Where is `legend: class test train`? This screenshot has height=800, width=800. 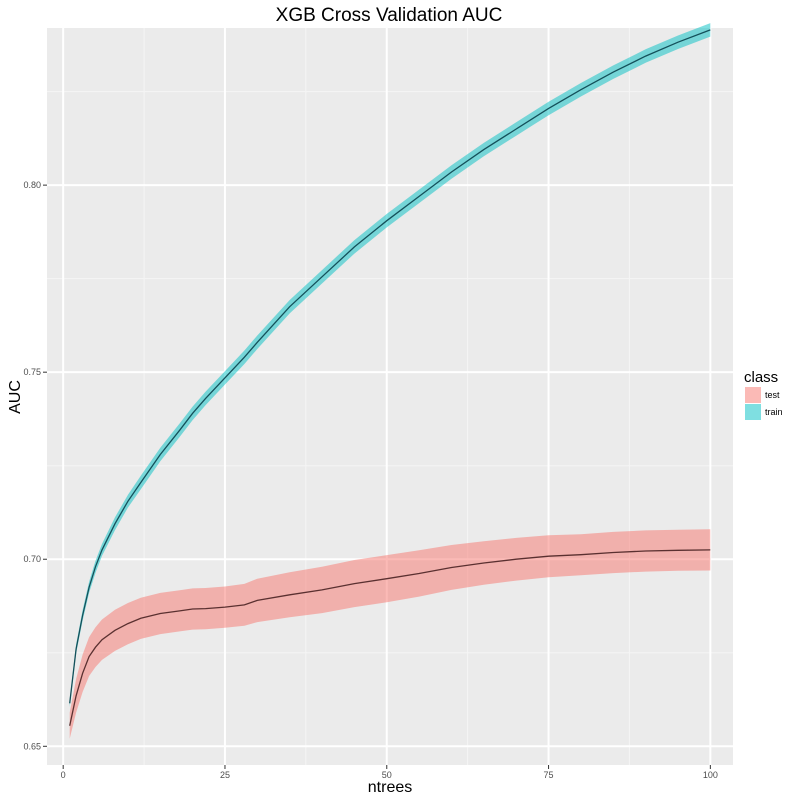
legend: class test train is located at coordinates (763, 394).